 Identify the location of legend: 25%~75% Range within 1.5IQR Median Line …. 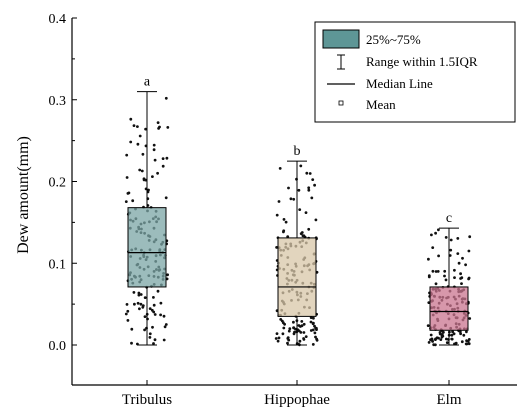
(415, 72).